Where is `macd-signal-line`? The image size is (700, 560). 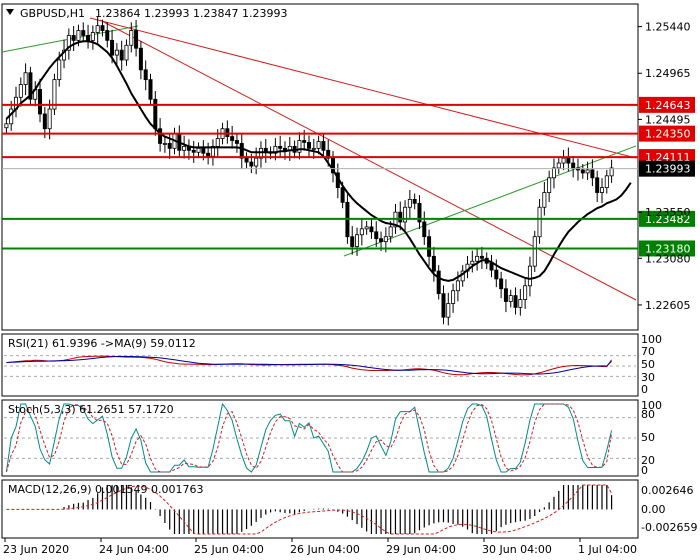 macd-signal-line is located at coordinates (309, 509).